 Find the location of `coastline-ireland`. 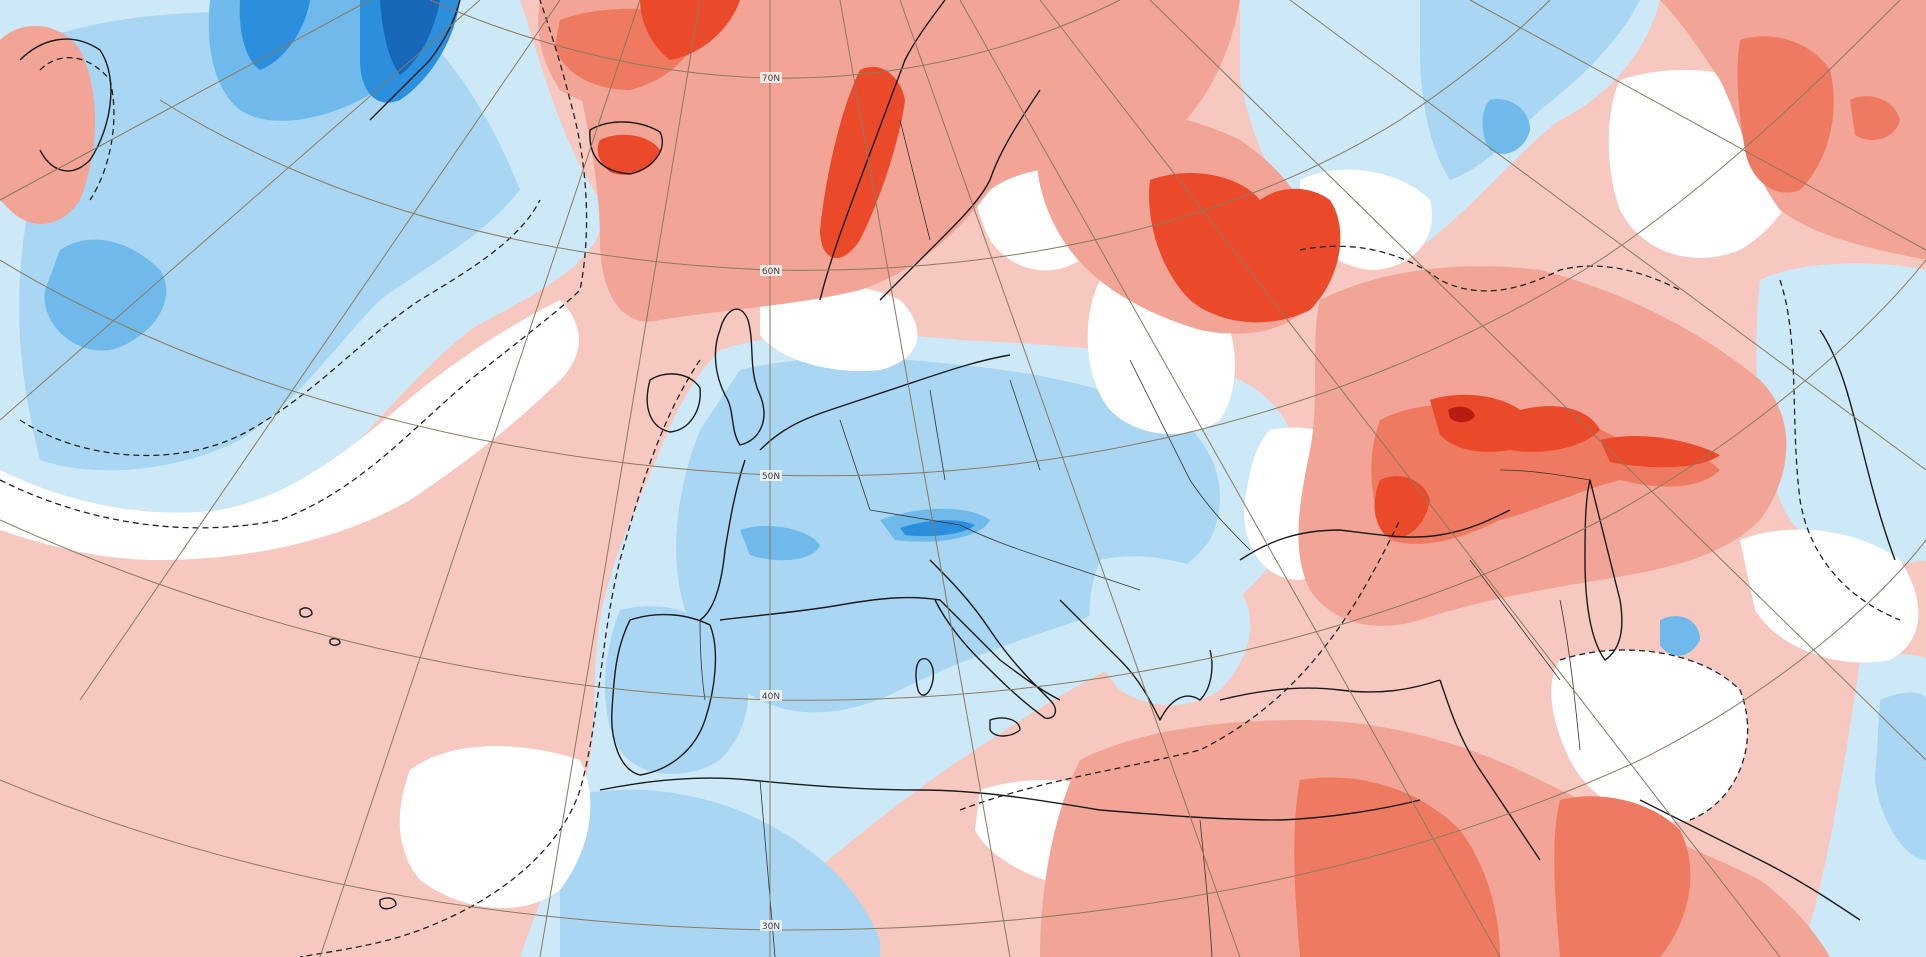

coastline-ireland is located at coordinates (673, 403).